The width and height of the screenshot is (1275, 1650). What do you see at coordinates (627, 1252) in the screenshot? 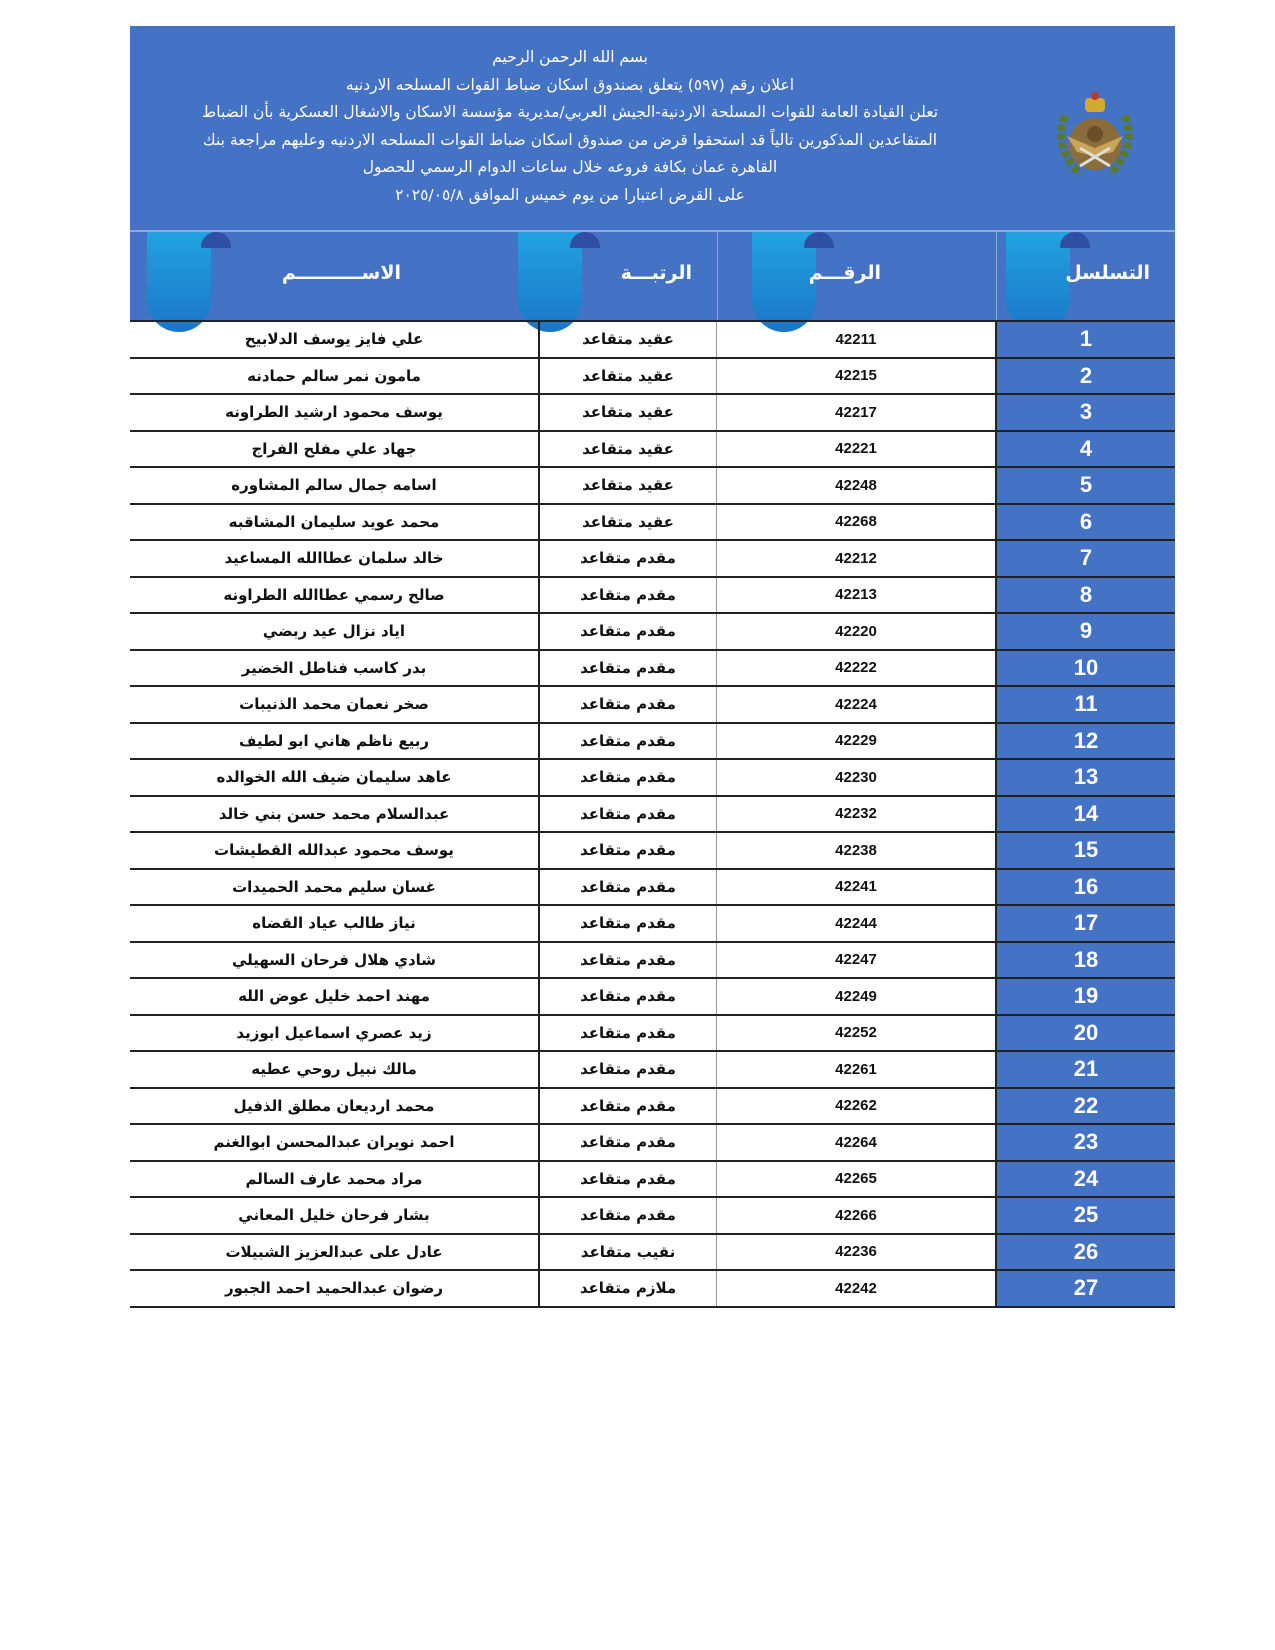
I see `rank-cell: نقيب متقاعد` at bounding box center [627, 1252].